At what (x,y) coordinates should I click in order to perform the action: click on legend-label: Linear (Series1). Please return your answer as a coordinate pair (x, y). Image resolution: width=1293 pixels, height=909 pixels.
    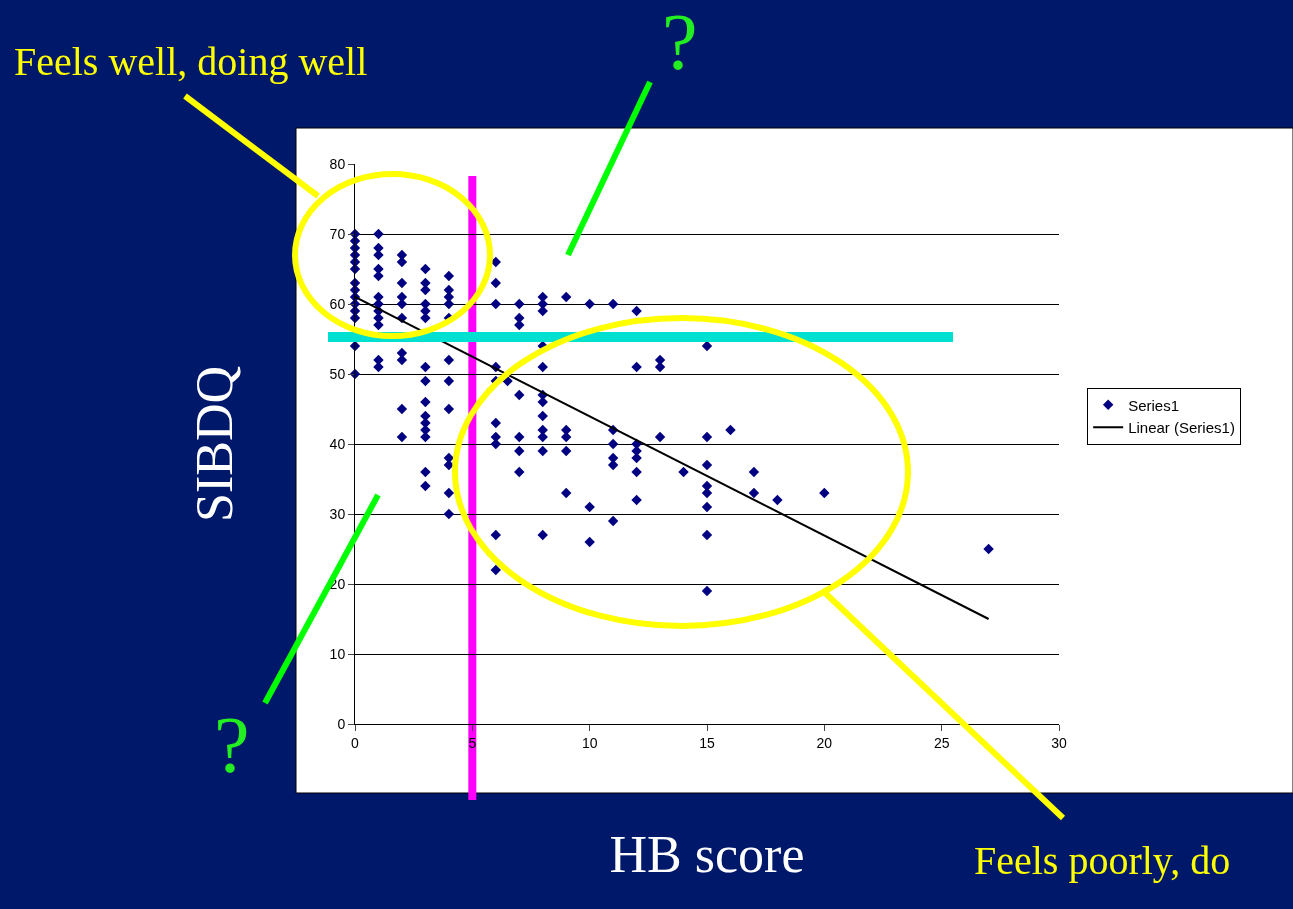
    Looking at the image, I should click on (1181, 428).